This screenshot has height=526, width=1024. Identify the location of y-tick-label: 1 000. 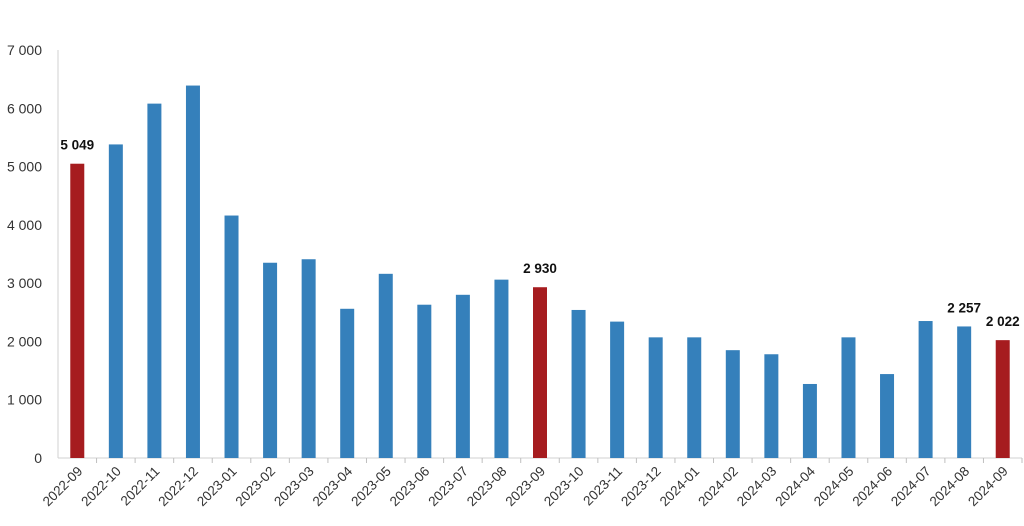
(24, 400).